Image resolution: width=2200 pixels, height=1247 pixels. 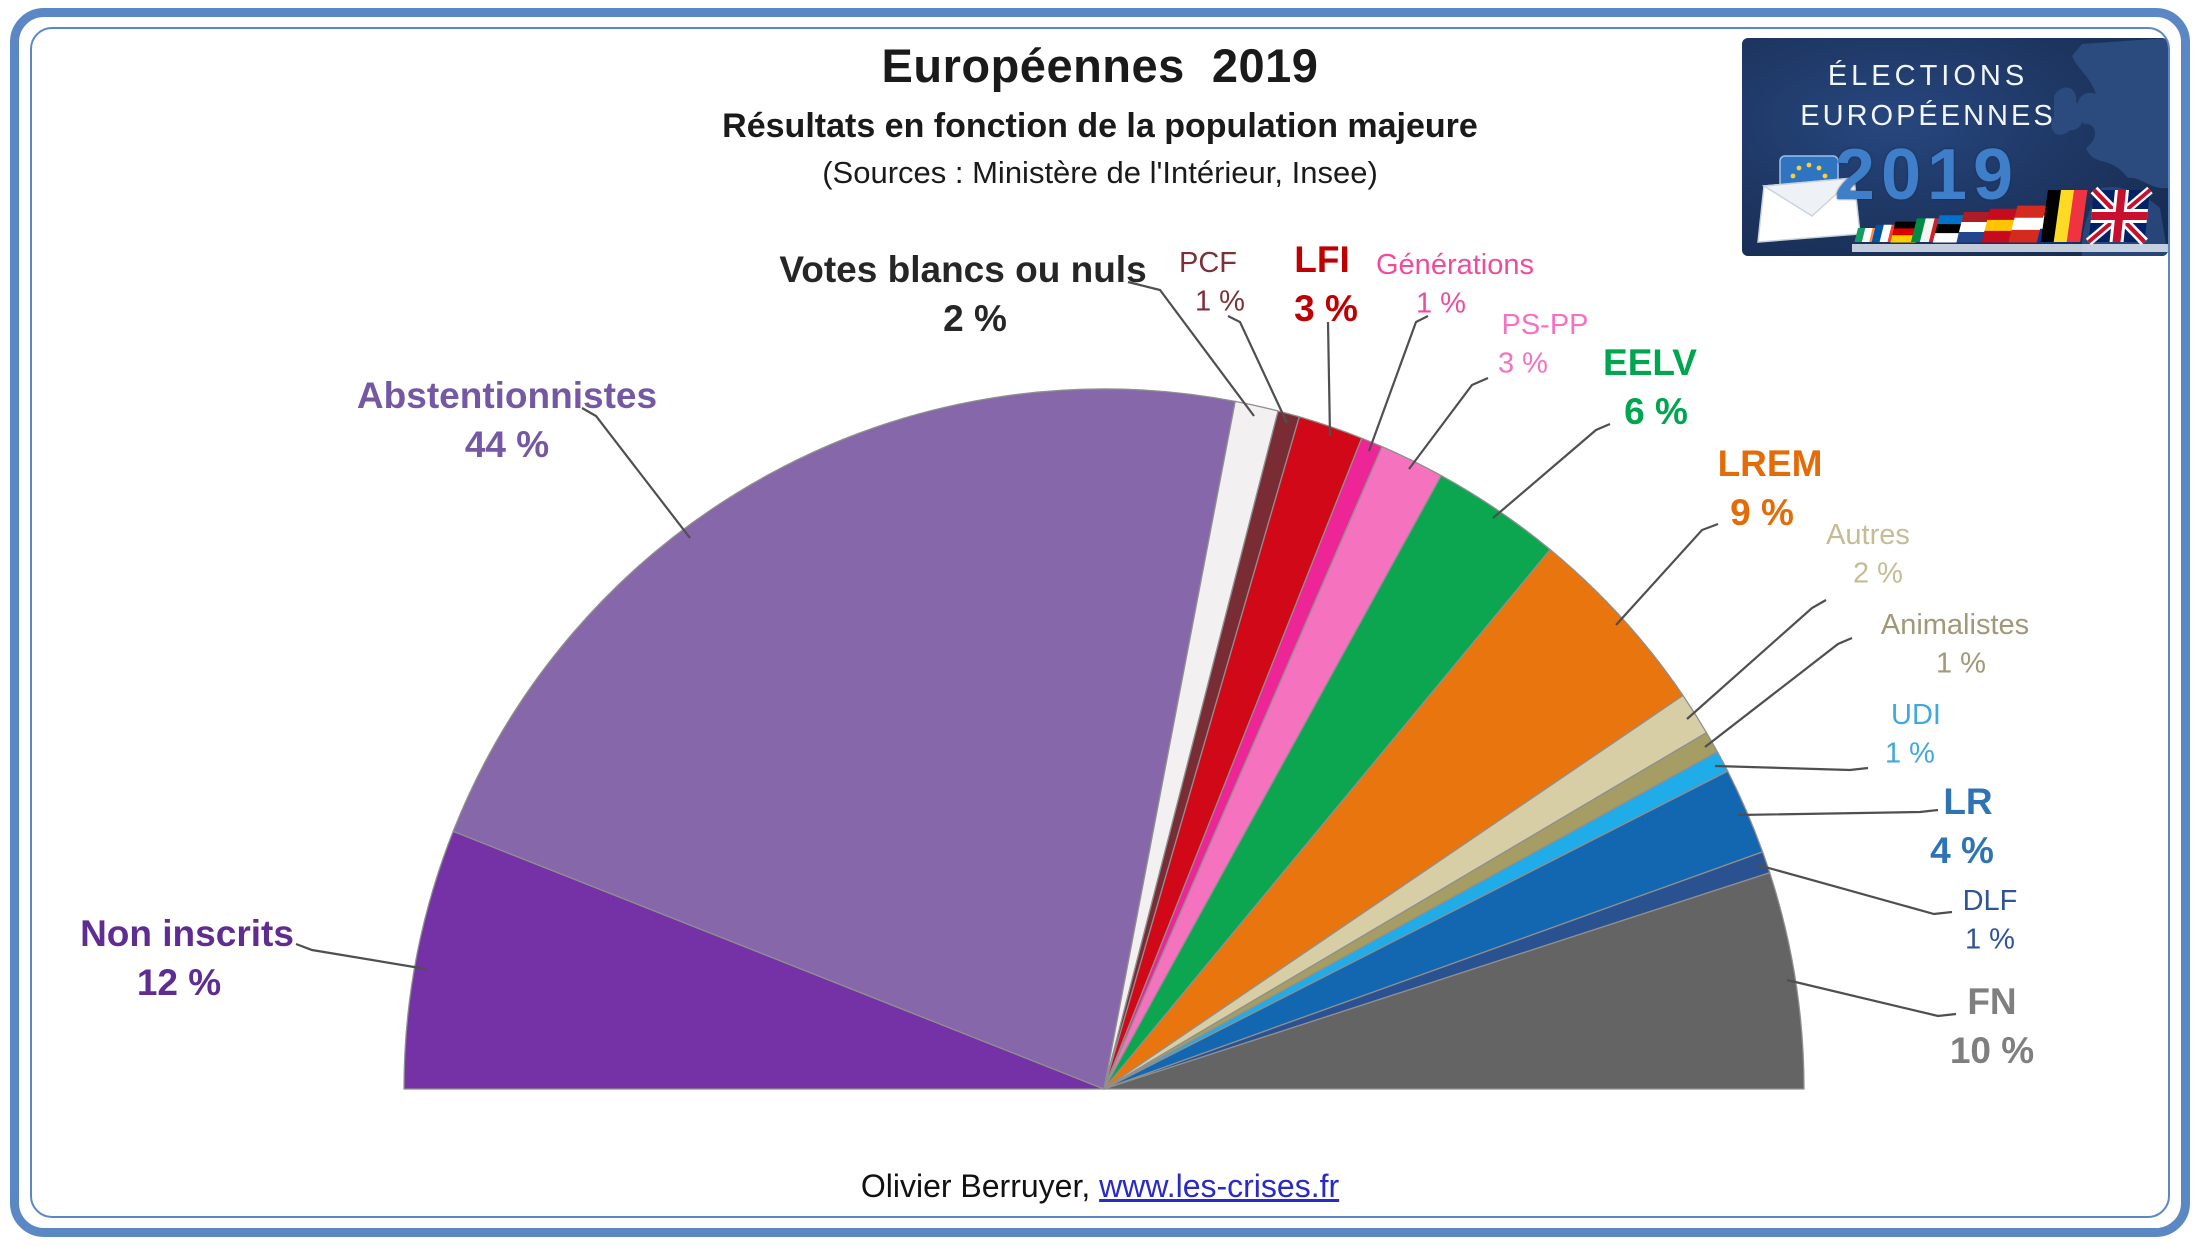 I want to click on flags-reflection, so click(x=2010, y=248).